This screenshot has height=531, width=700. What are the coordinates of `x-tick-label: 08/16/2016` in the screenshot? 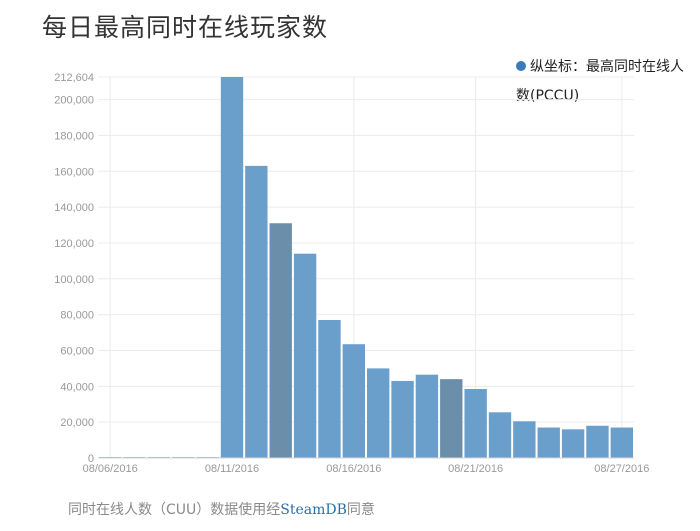 It's located at (353, 469).